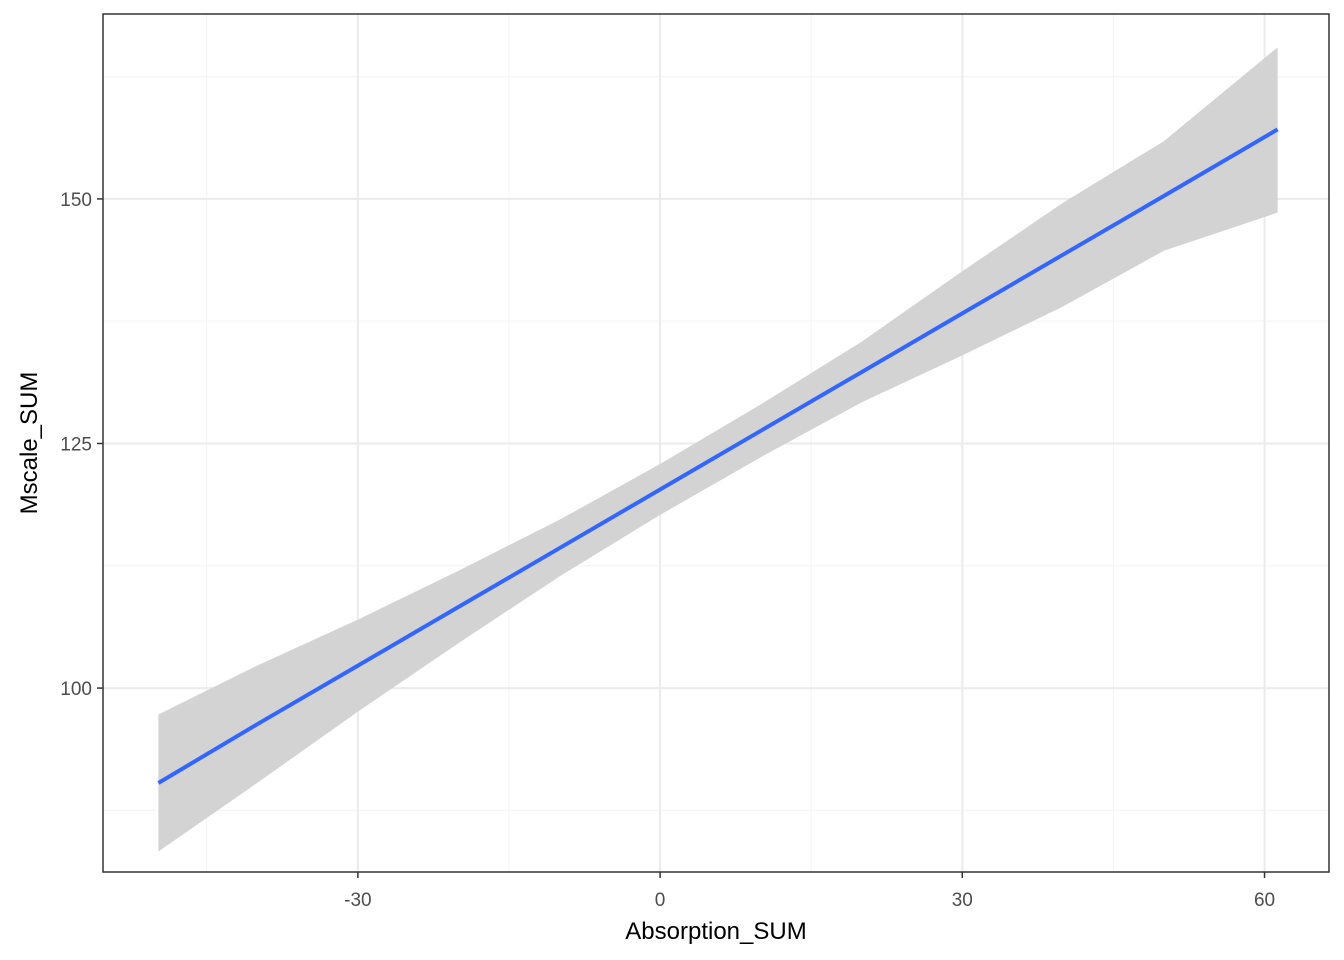 This screenshot has height=960, width=1344. What do you see at coordinates (962, 900) in the screenshot?
I see `x-tick-label: 30` at bounding box center [962, 900].